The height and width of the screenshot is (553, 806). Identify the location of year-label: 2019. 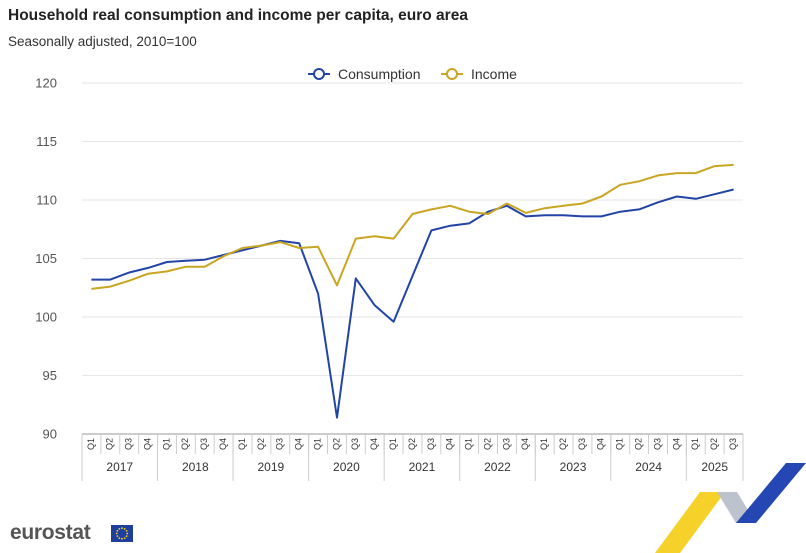
(271, 467).